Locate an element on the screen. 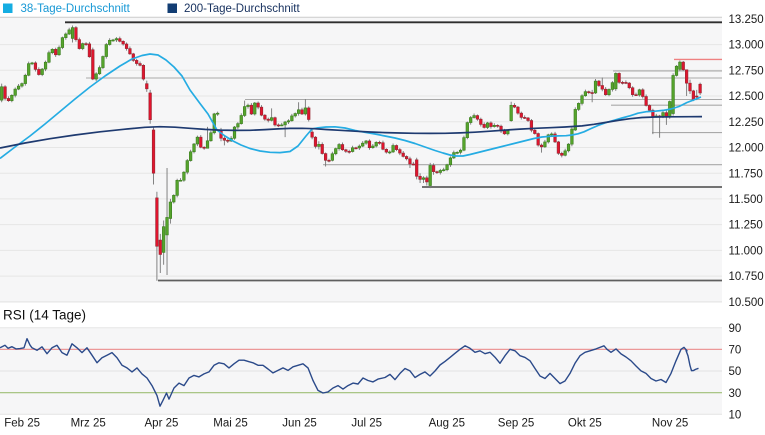 This screenshot has height=435, width=765. svg-text: 12.000 is located at coordinates (746, 149).